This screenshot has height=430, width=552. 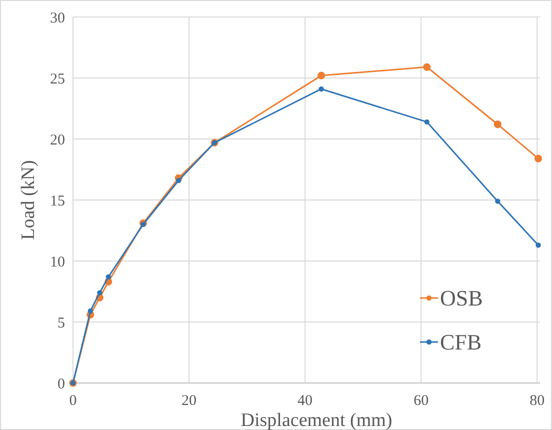 What do you see at coordinates (305, 401) in the screenshot?
I see `x-tick-label: 40` at bounding box center [305, 401].